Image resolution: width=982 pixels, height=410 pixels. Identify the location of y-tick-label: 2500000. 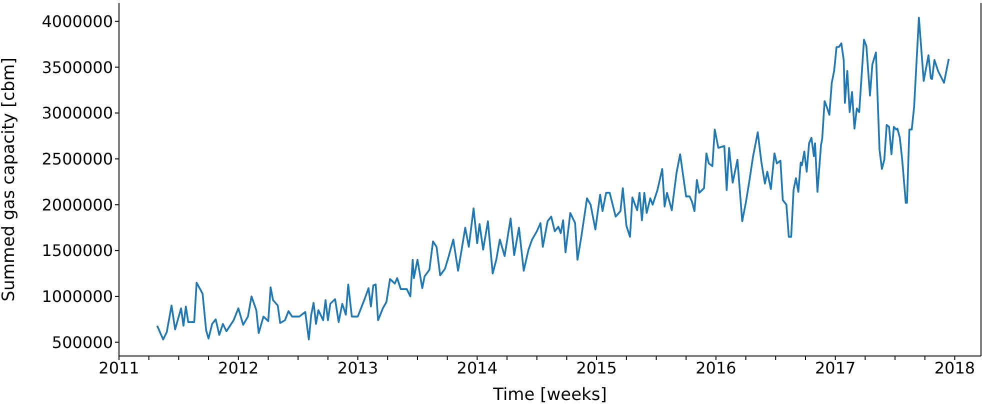
(77, 159).